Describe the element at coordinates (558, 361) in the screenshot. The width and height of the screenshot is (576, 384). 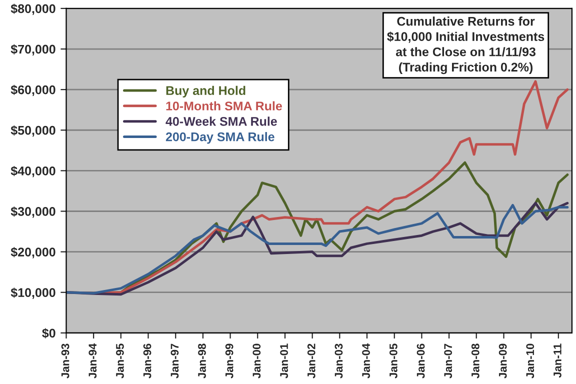
I see `x-tick-label: Jan-11` at that location.